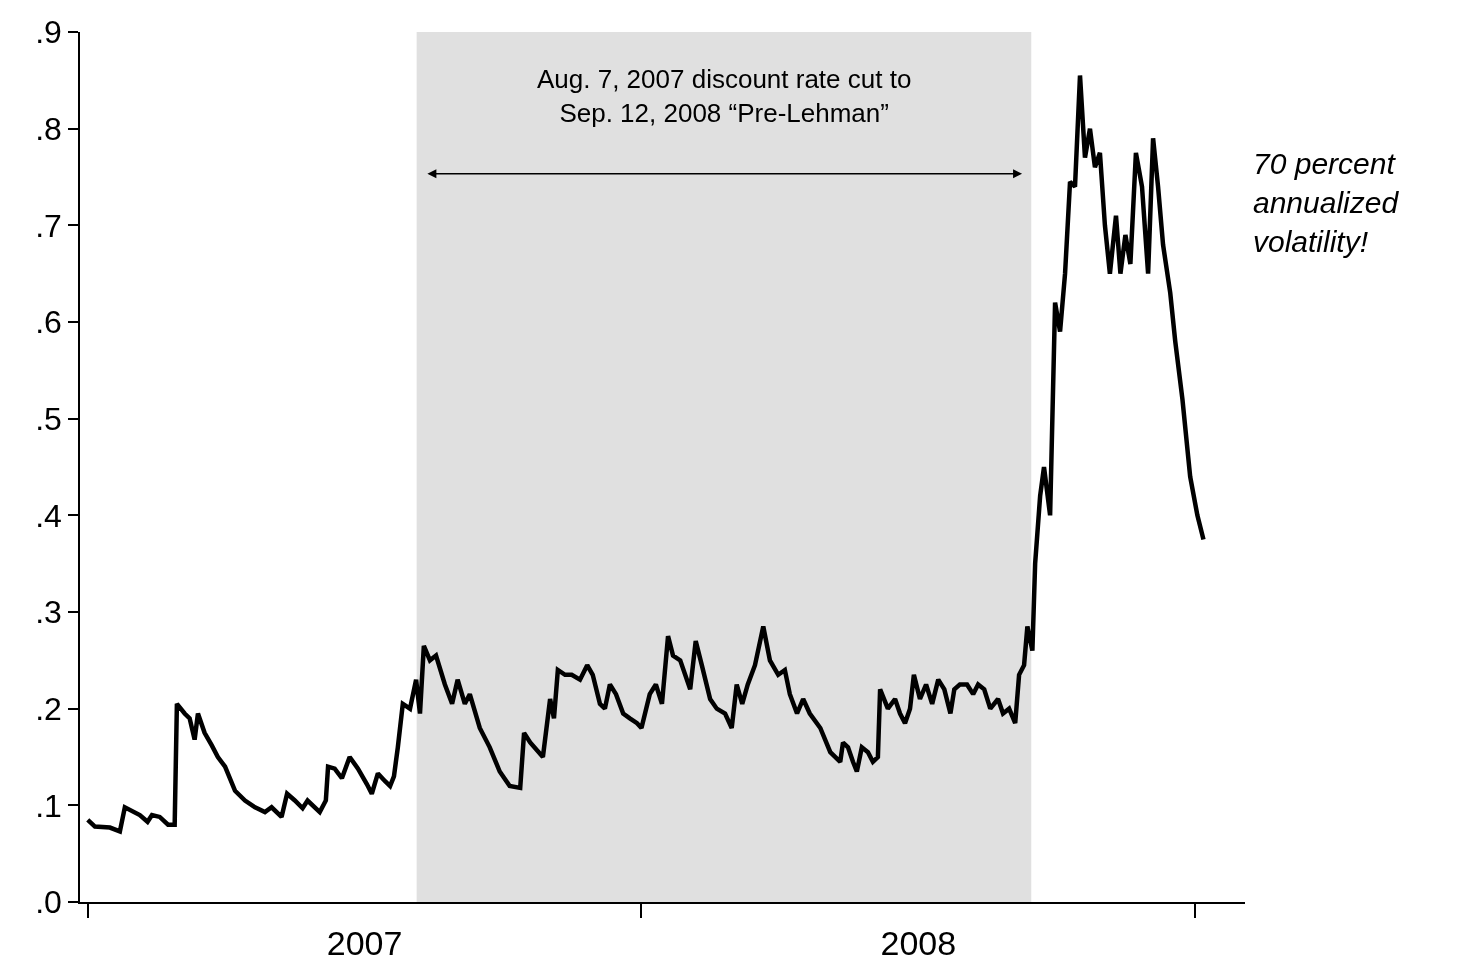 The image size is (1473, 976). What do you see at coordinates (48, 225) in the screenshot?
I see `y-tick-label: .7` at bounding box center [48, 225].